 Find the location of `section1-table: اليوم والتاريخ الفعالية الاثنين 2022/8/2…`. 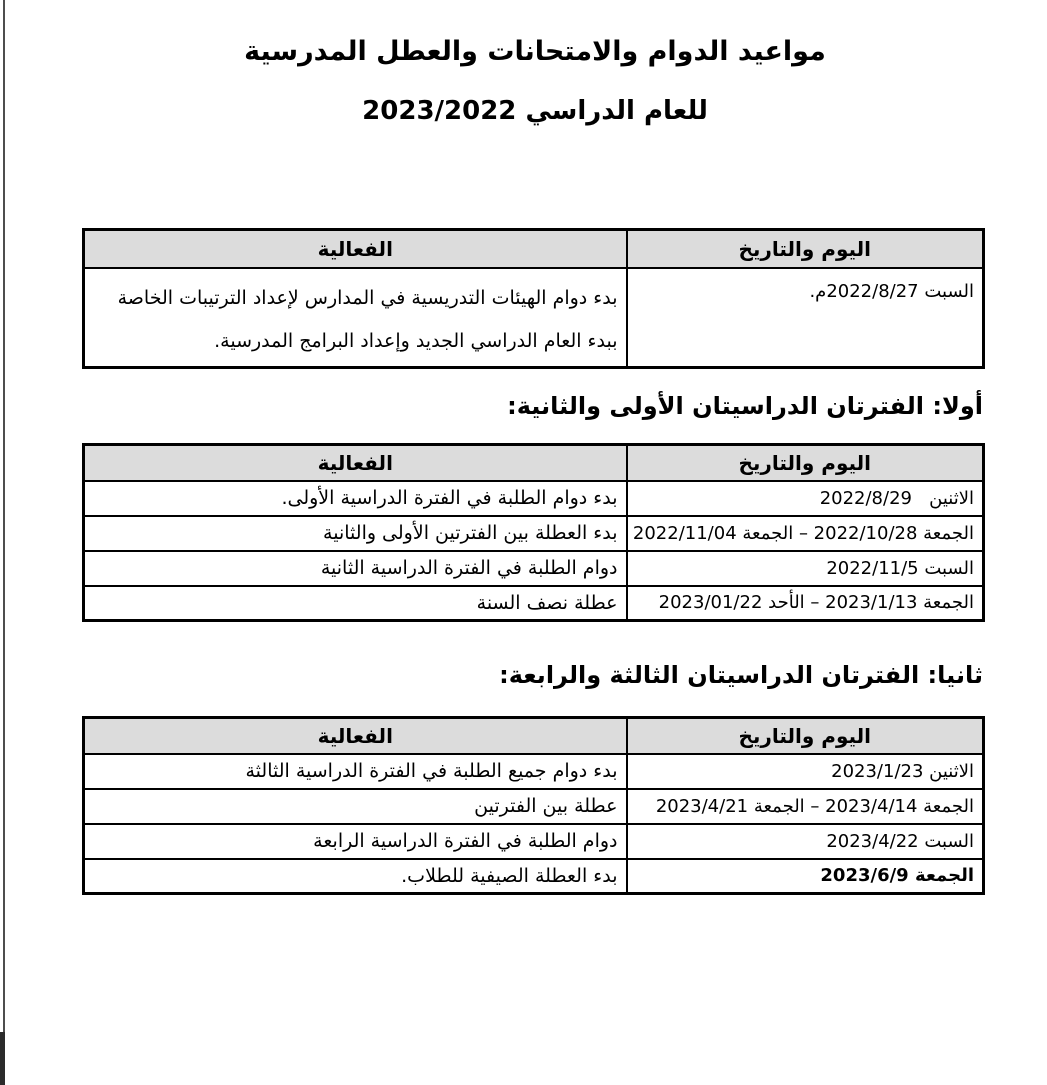

section1-table: اليوم والتاريخ الفعالية الاثنين 2022/8/2… is located at coordinates (533, 532).